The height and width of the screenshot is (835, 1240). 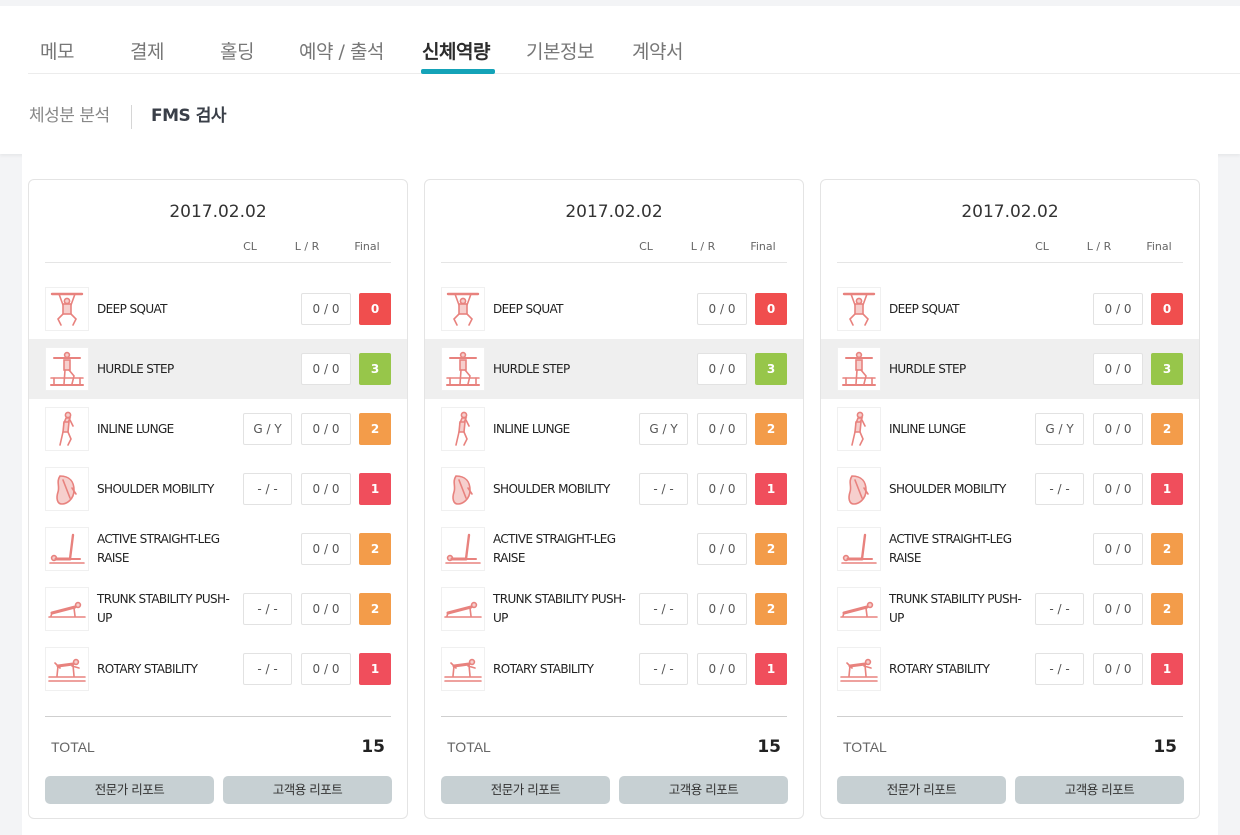 What do you see at coordinates (135, 368) in the screenshot?
I see `row-name-text: HURDLE STEP` at bounding box center [135, 368].